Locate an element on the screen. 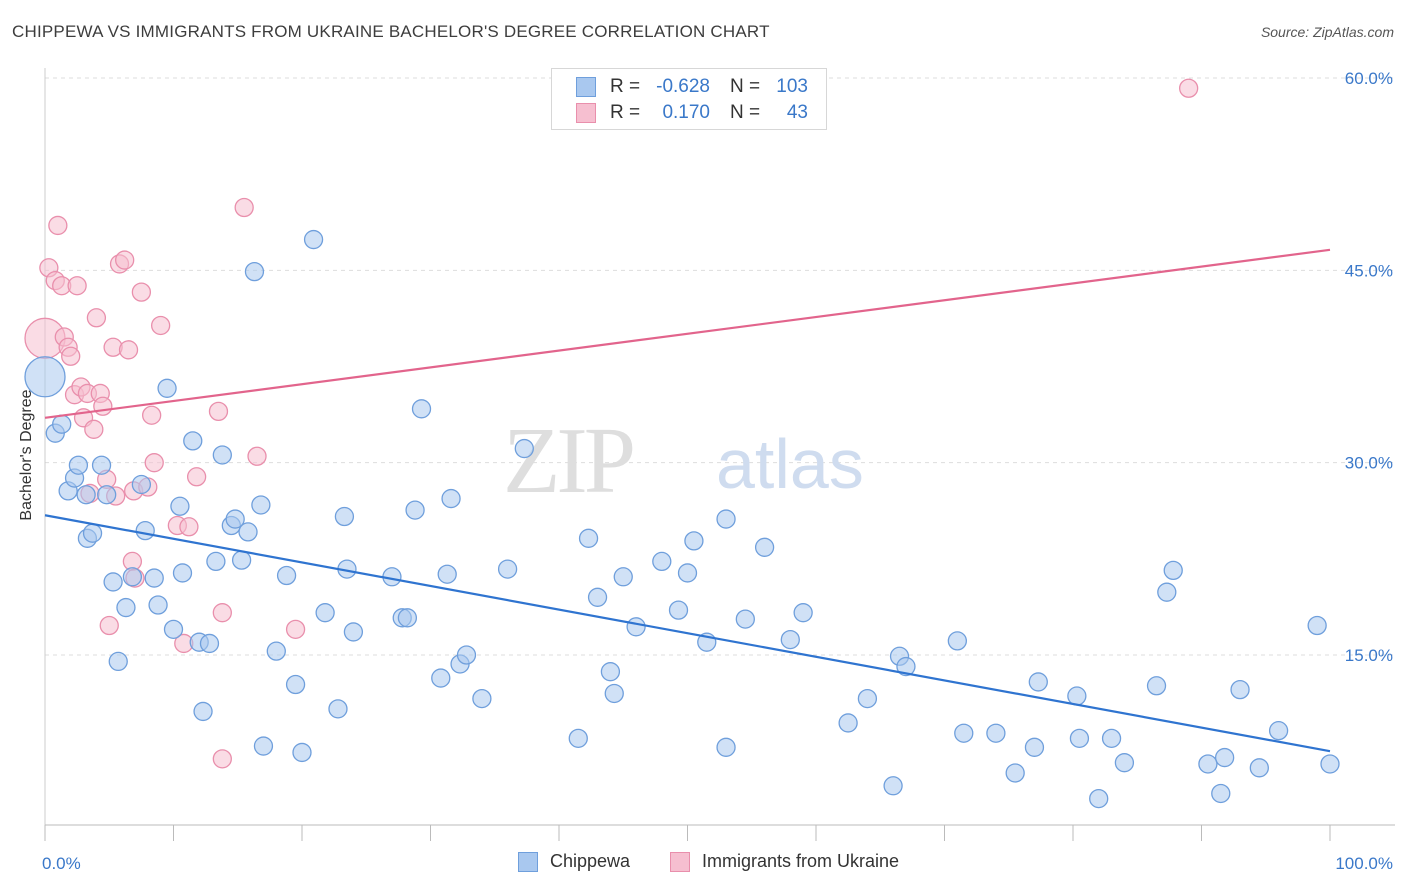  legend-label-chippewa: Chippewa is located at coordinates (590, 861).